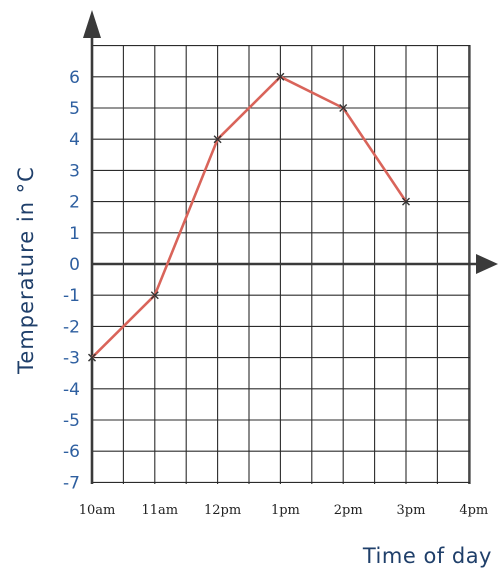 This screenshot has width=500, height=573. What do you see at coordinates (71, 296) in the screenshot?
I see `y-tick-label: -1` at bounding box center [71, 296].